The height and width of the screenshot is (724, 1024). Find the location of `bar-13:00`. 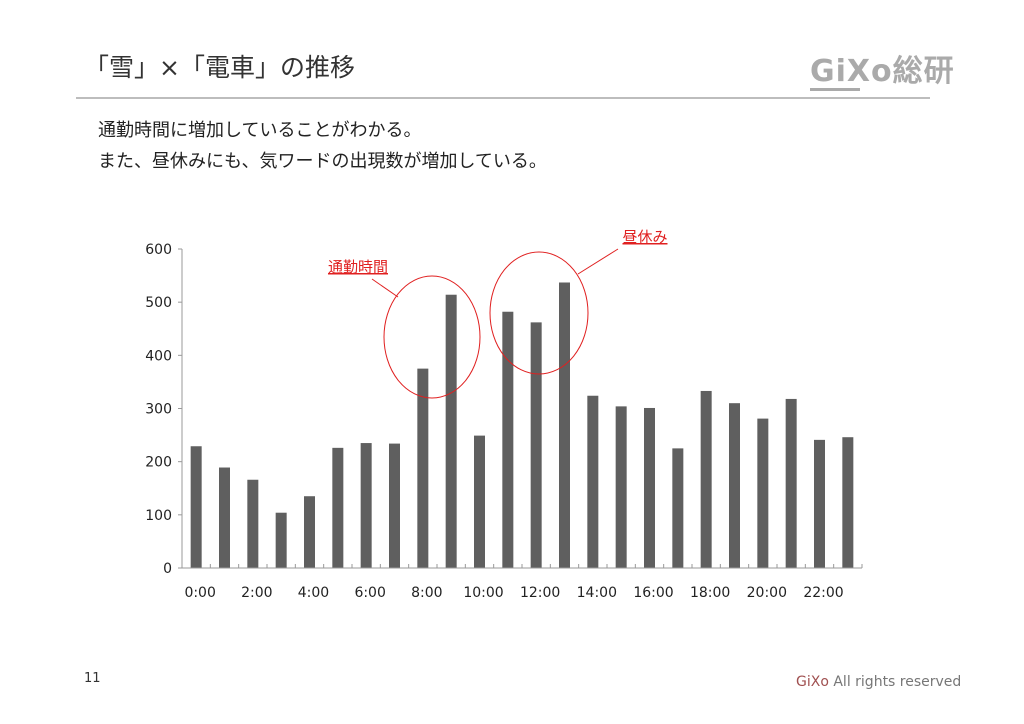

bar-13:00 is located at coordinates (564, 425).